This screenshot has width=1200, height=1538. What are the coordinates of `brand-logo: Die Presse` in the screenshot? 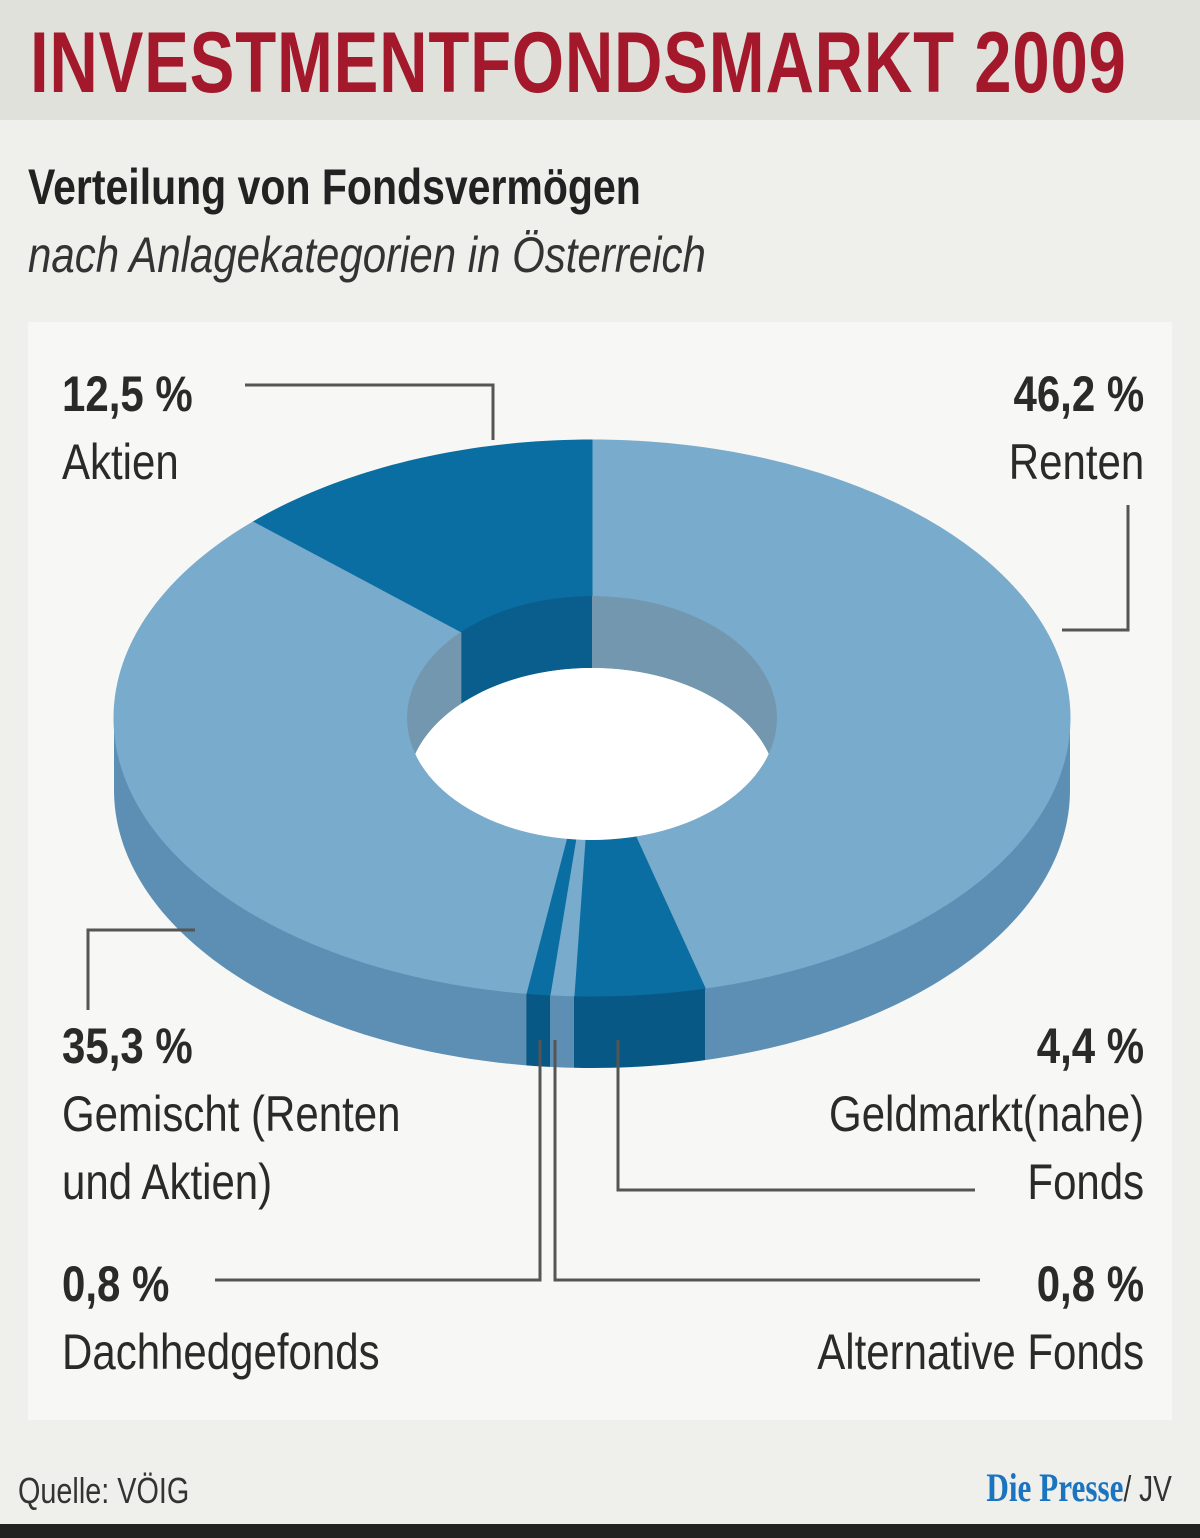 It's located at (1055, 1487).